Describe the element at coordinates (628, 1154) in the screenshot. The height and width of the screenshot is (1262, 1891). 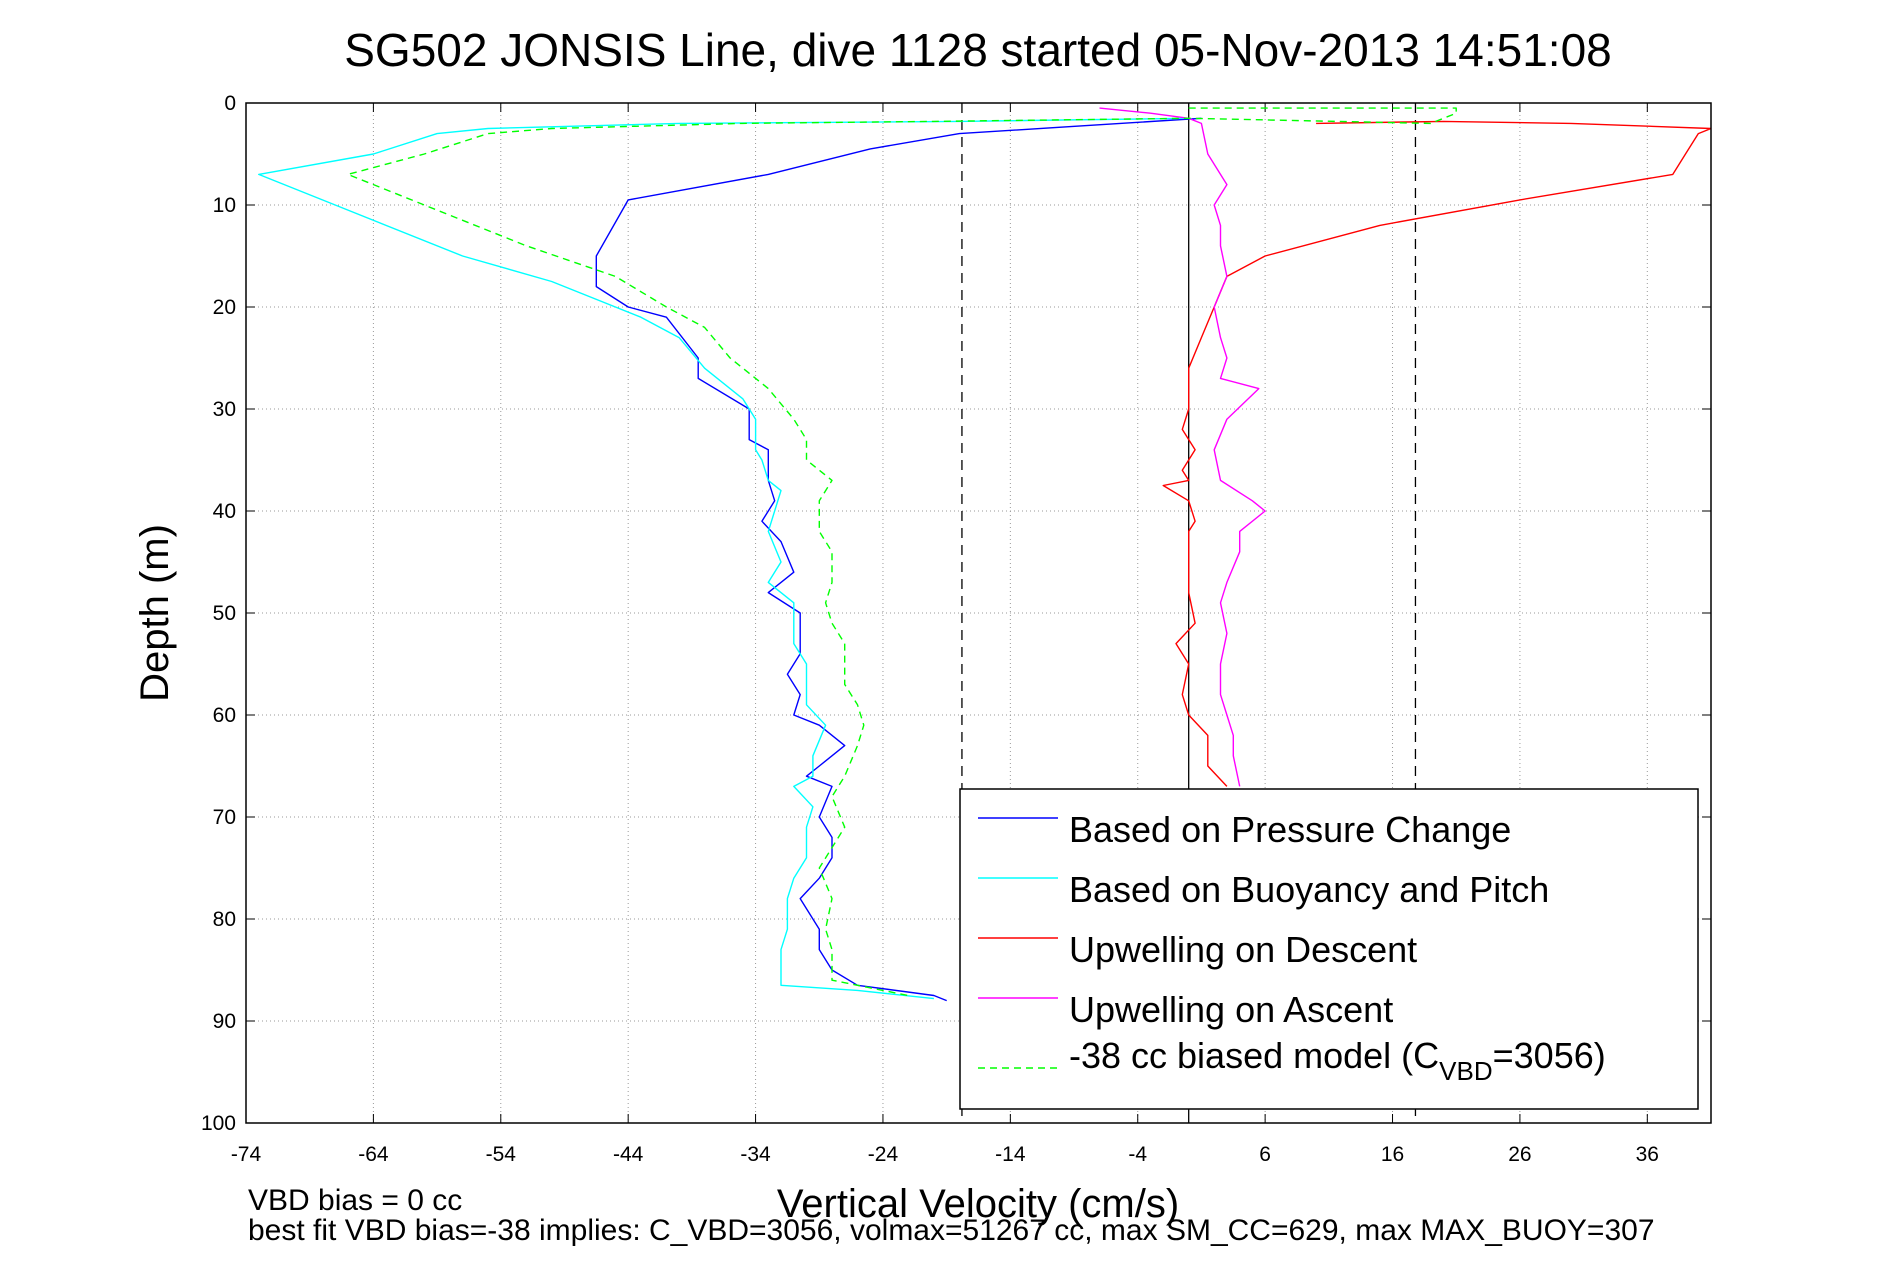
I see `x-tick-label: -44` at that location.